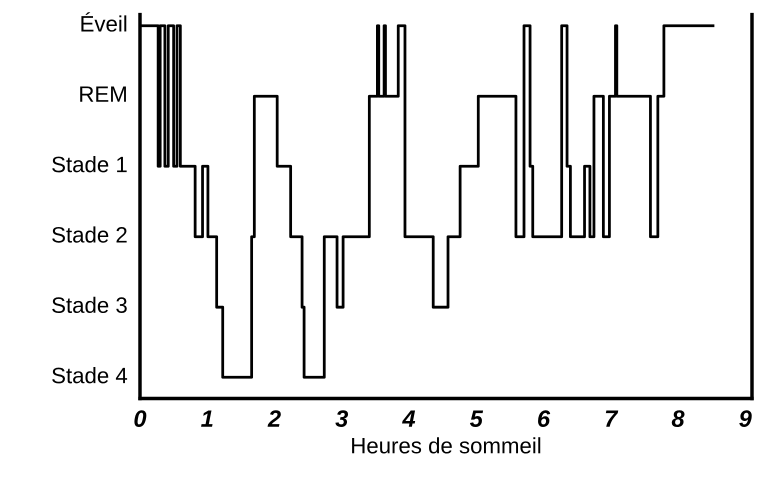 This screenshot has width=765, height=486. What do you see at coordinates (446, 445) in the screenshot?
I see `x-axis-title: Heures de sommeil` at bounding box center [446, 445].